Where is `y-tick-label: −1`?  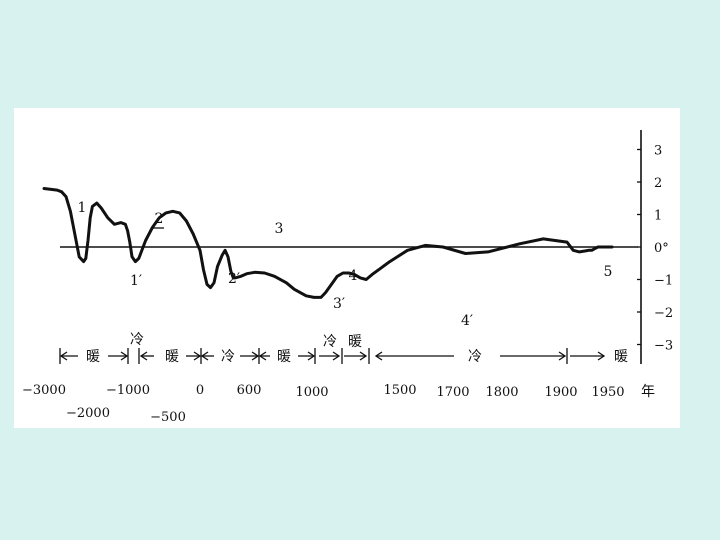 y-tick-label: −1 is located at coordinates (663, 281).